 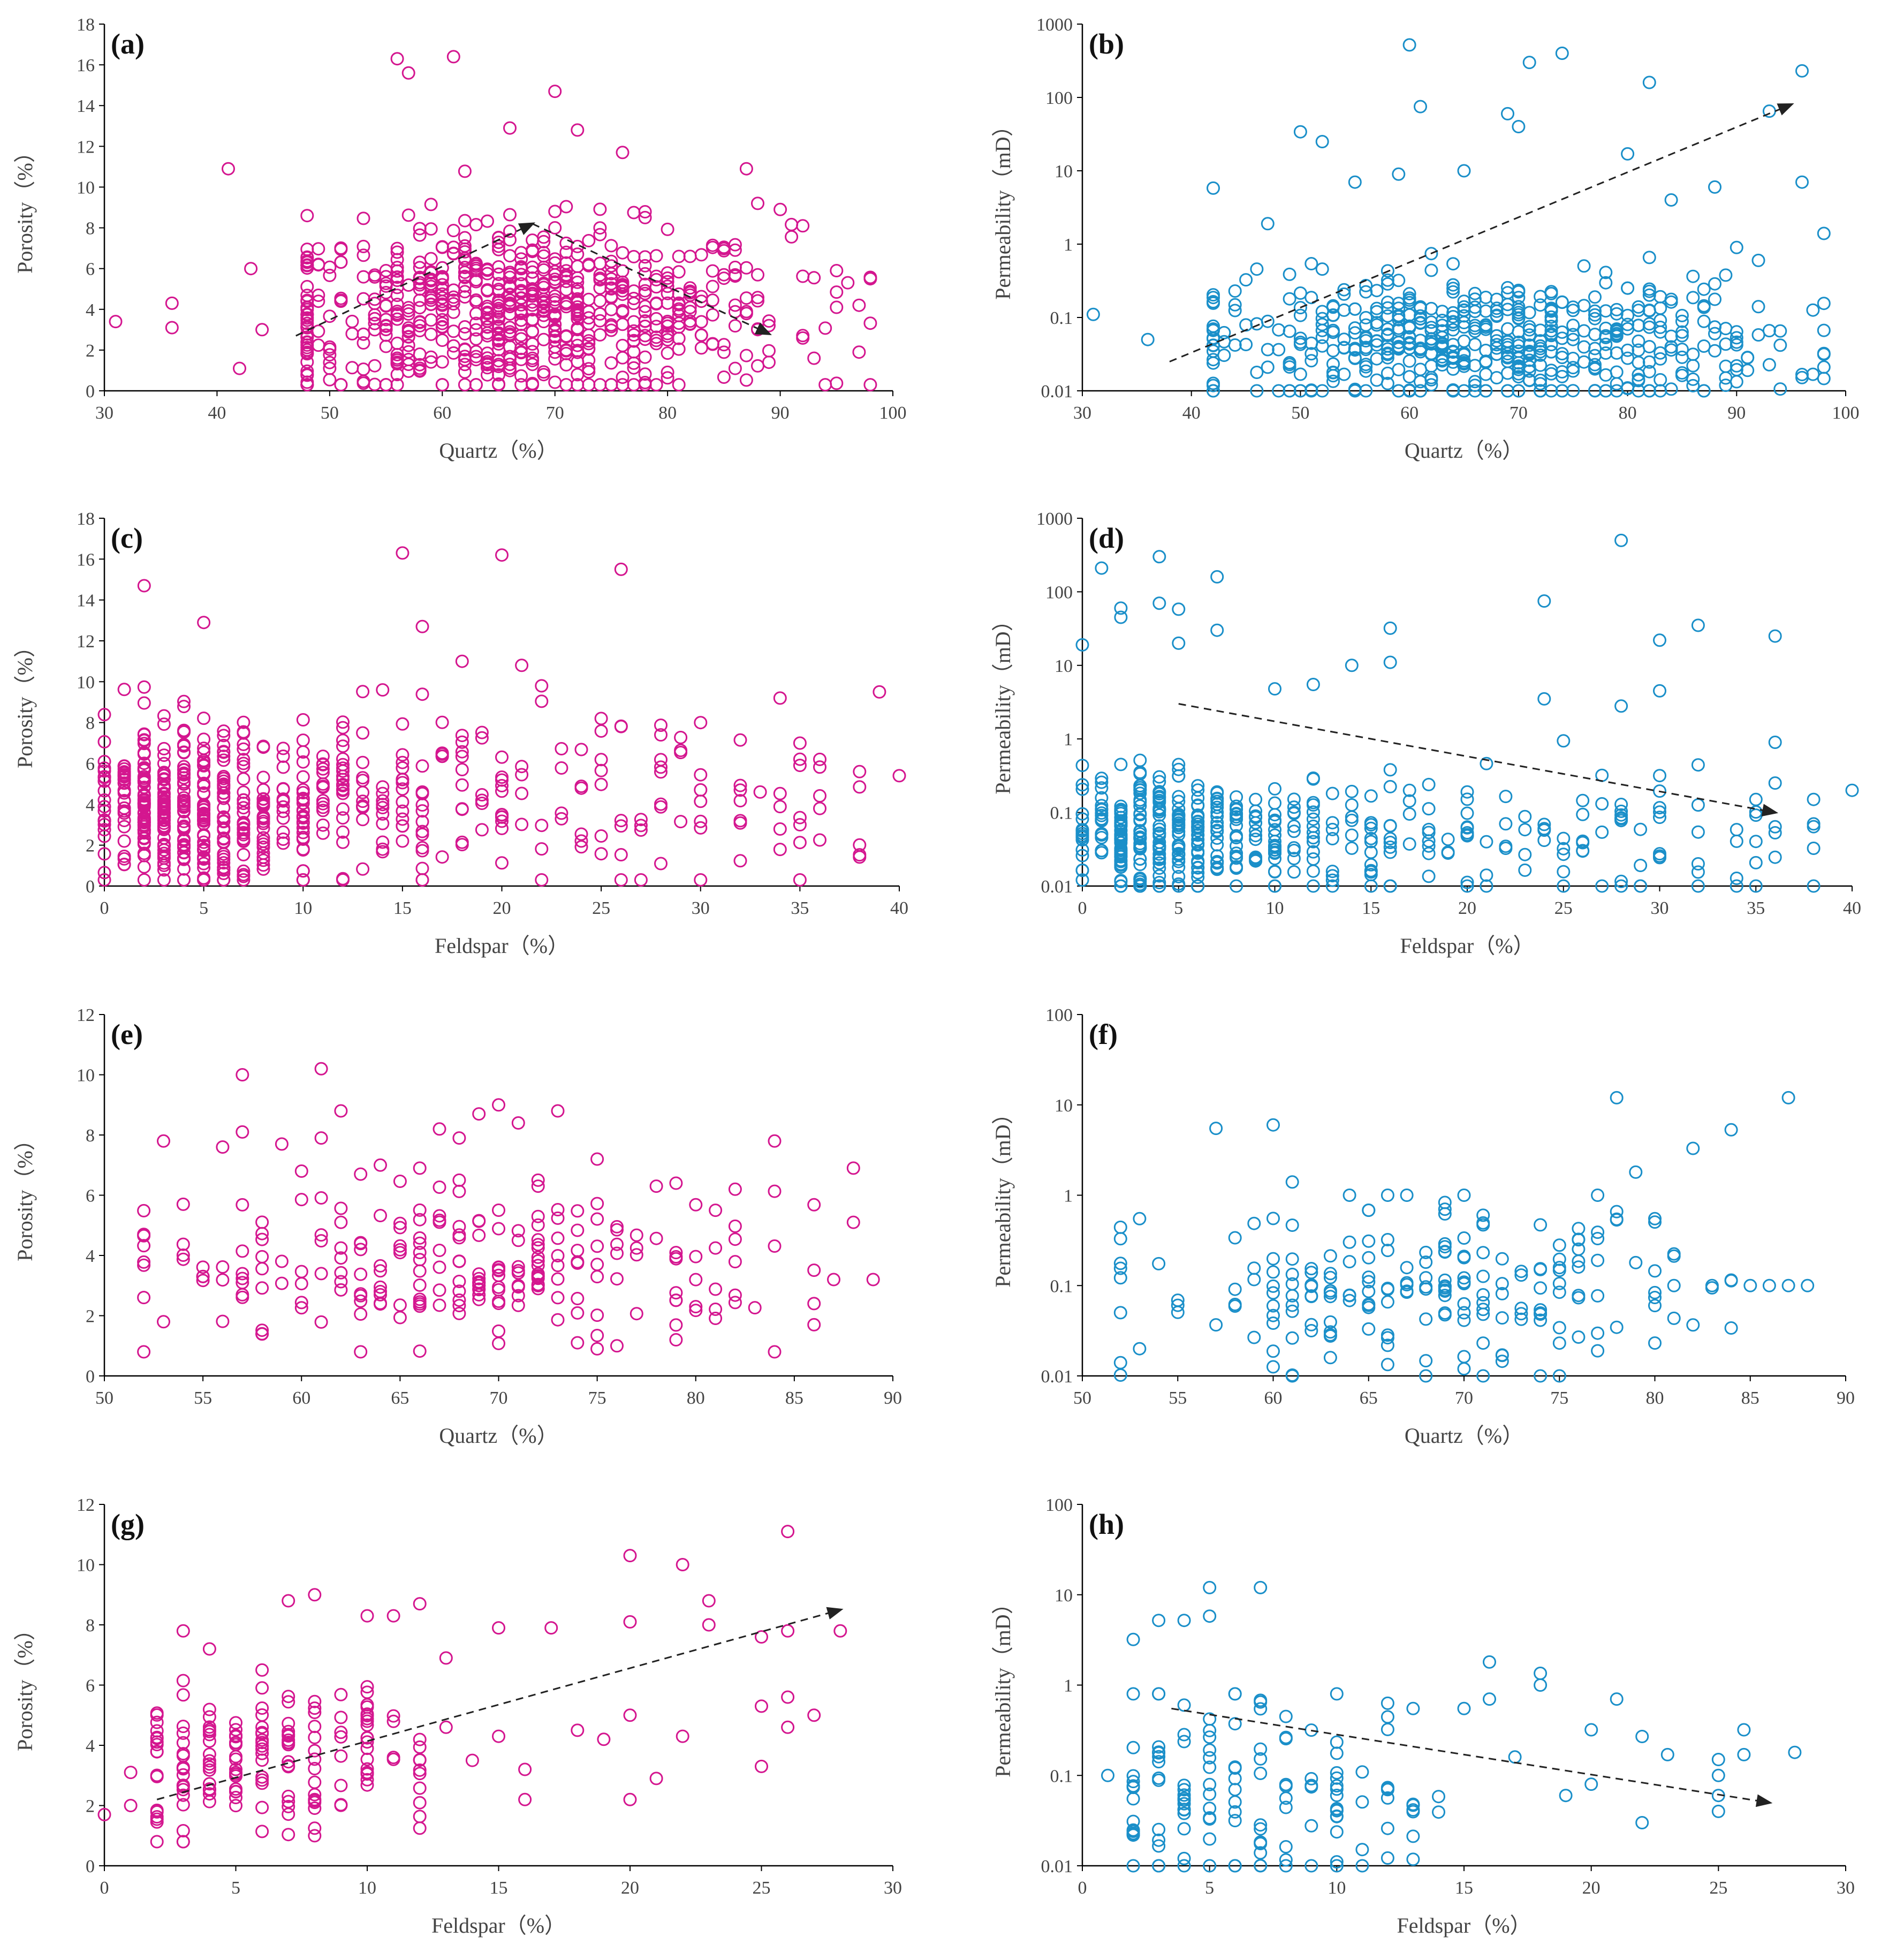 What do you see at coordinates (367, 1888) in the screenshot?
I see `x-tick-label: 10` at bounding box center [367, 1888].